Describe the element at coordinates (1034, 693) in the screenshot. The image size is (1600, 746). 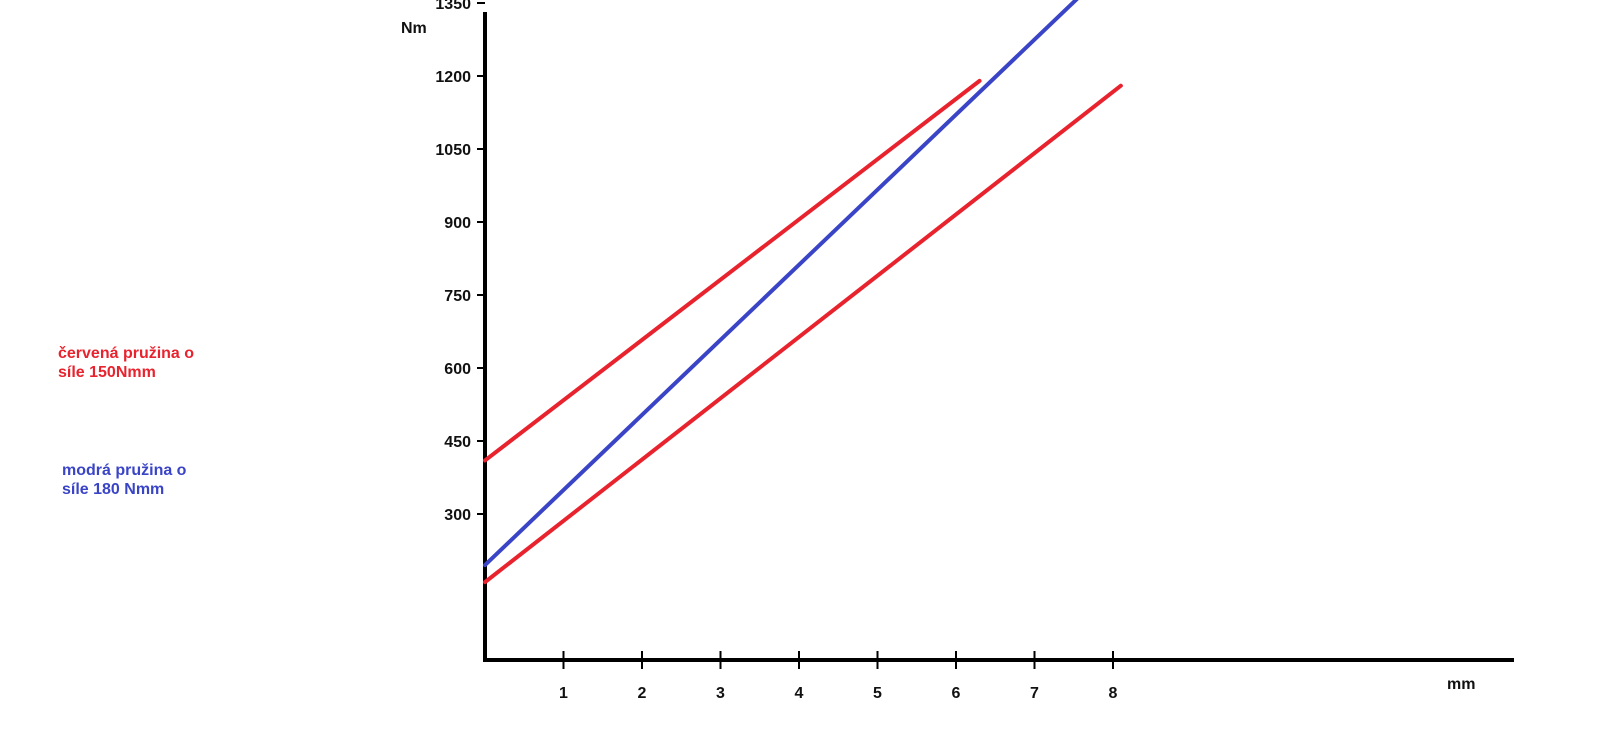
I see `x-tick-label: 7` at that location.